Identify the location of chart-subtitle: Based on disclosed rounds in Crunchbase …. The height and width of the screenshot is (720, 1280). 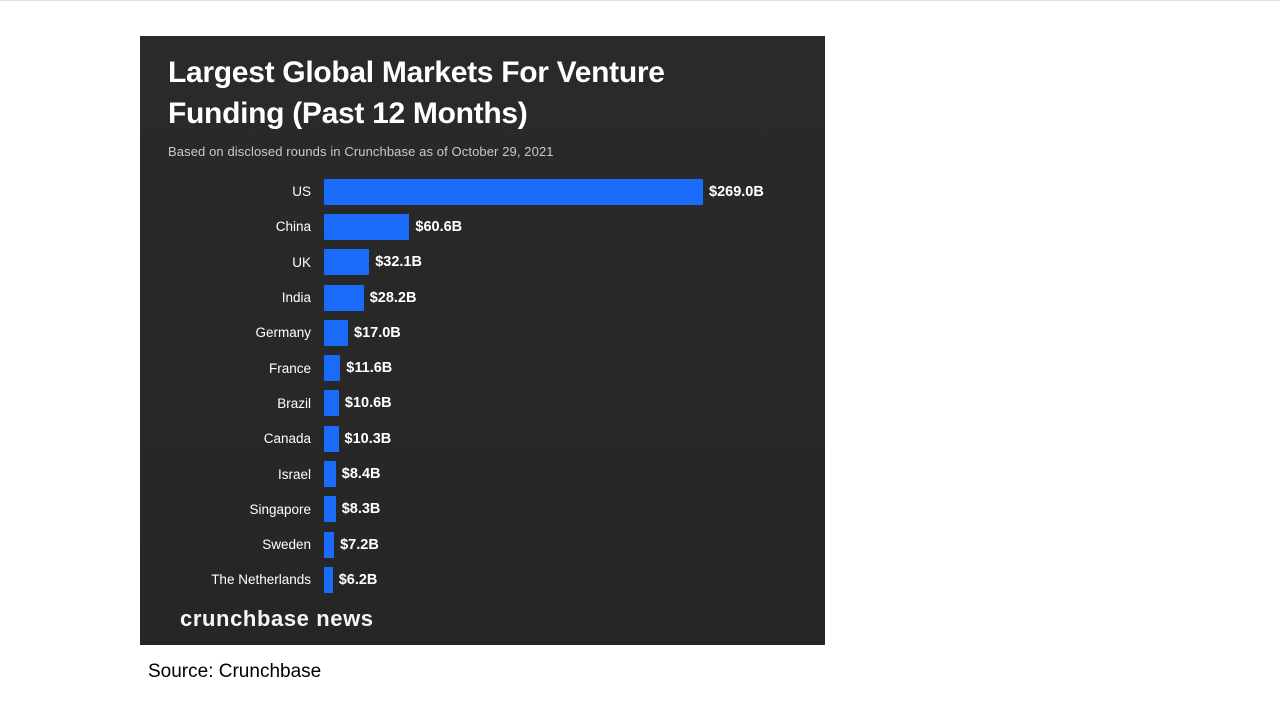
(361, 151).